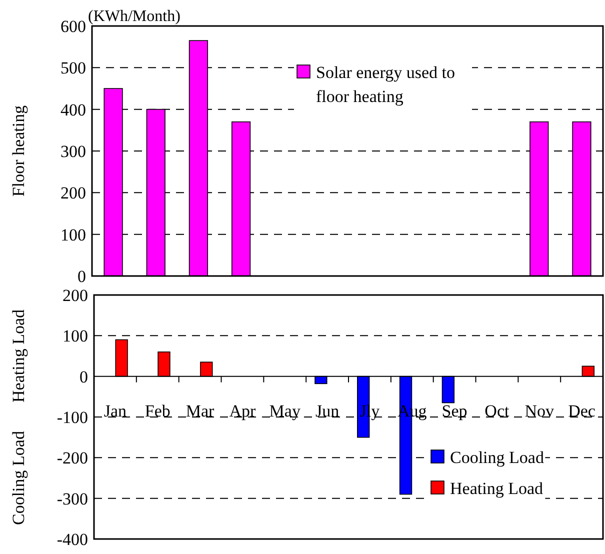 The height and width of the screenshot is (554, 605). What do you see at coordinates (497, 410) in the screenshot?
I see `x-tick-label: Oct` at bounding box center [497, 410].